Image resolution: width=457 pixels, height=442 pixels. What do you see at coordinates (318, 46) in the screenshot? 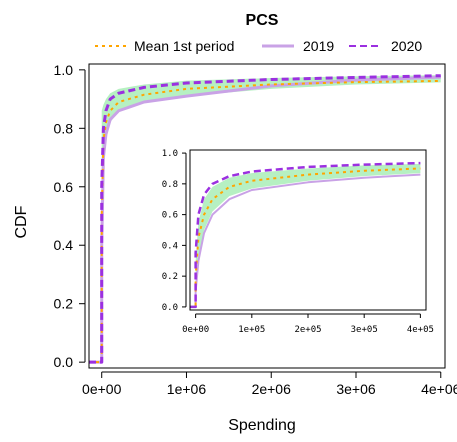
I see `legend-label-1: 2019` at bounding box center [318, 46].